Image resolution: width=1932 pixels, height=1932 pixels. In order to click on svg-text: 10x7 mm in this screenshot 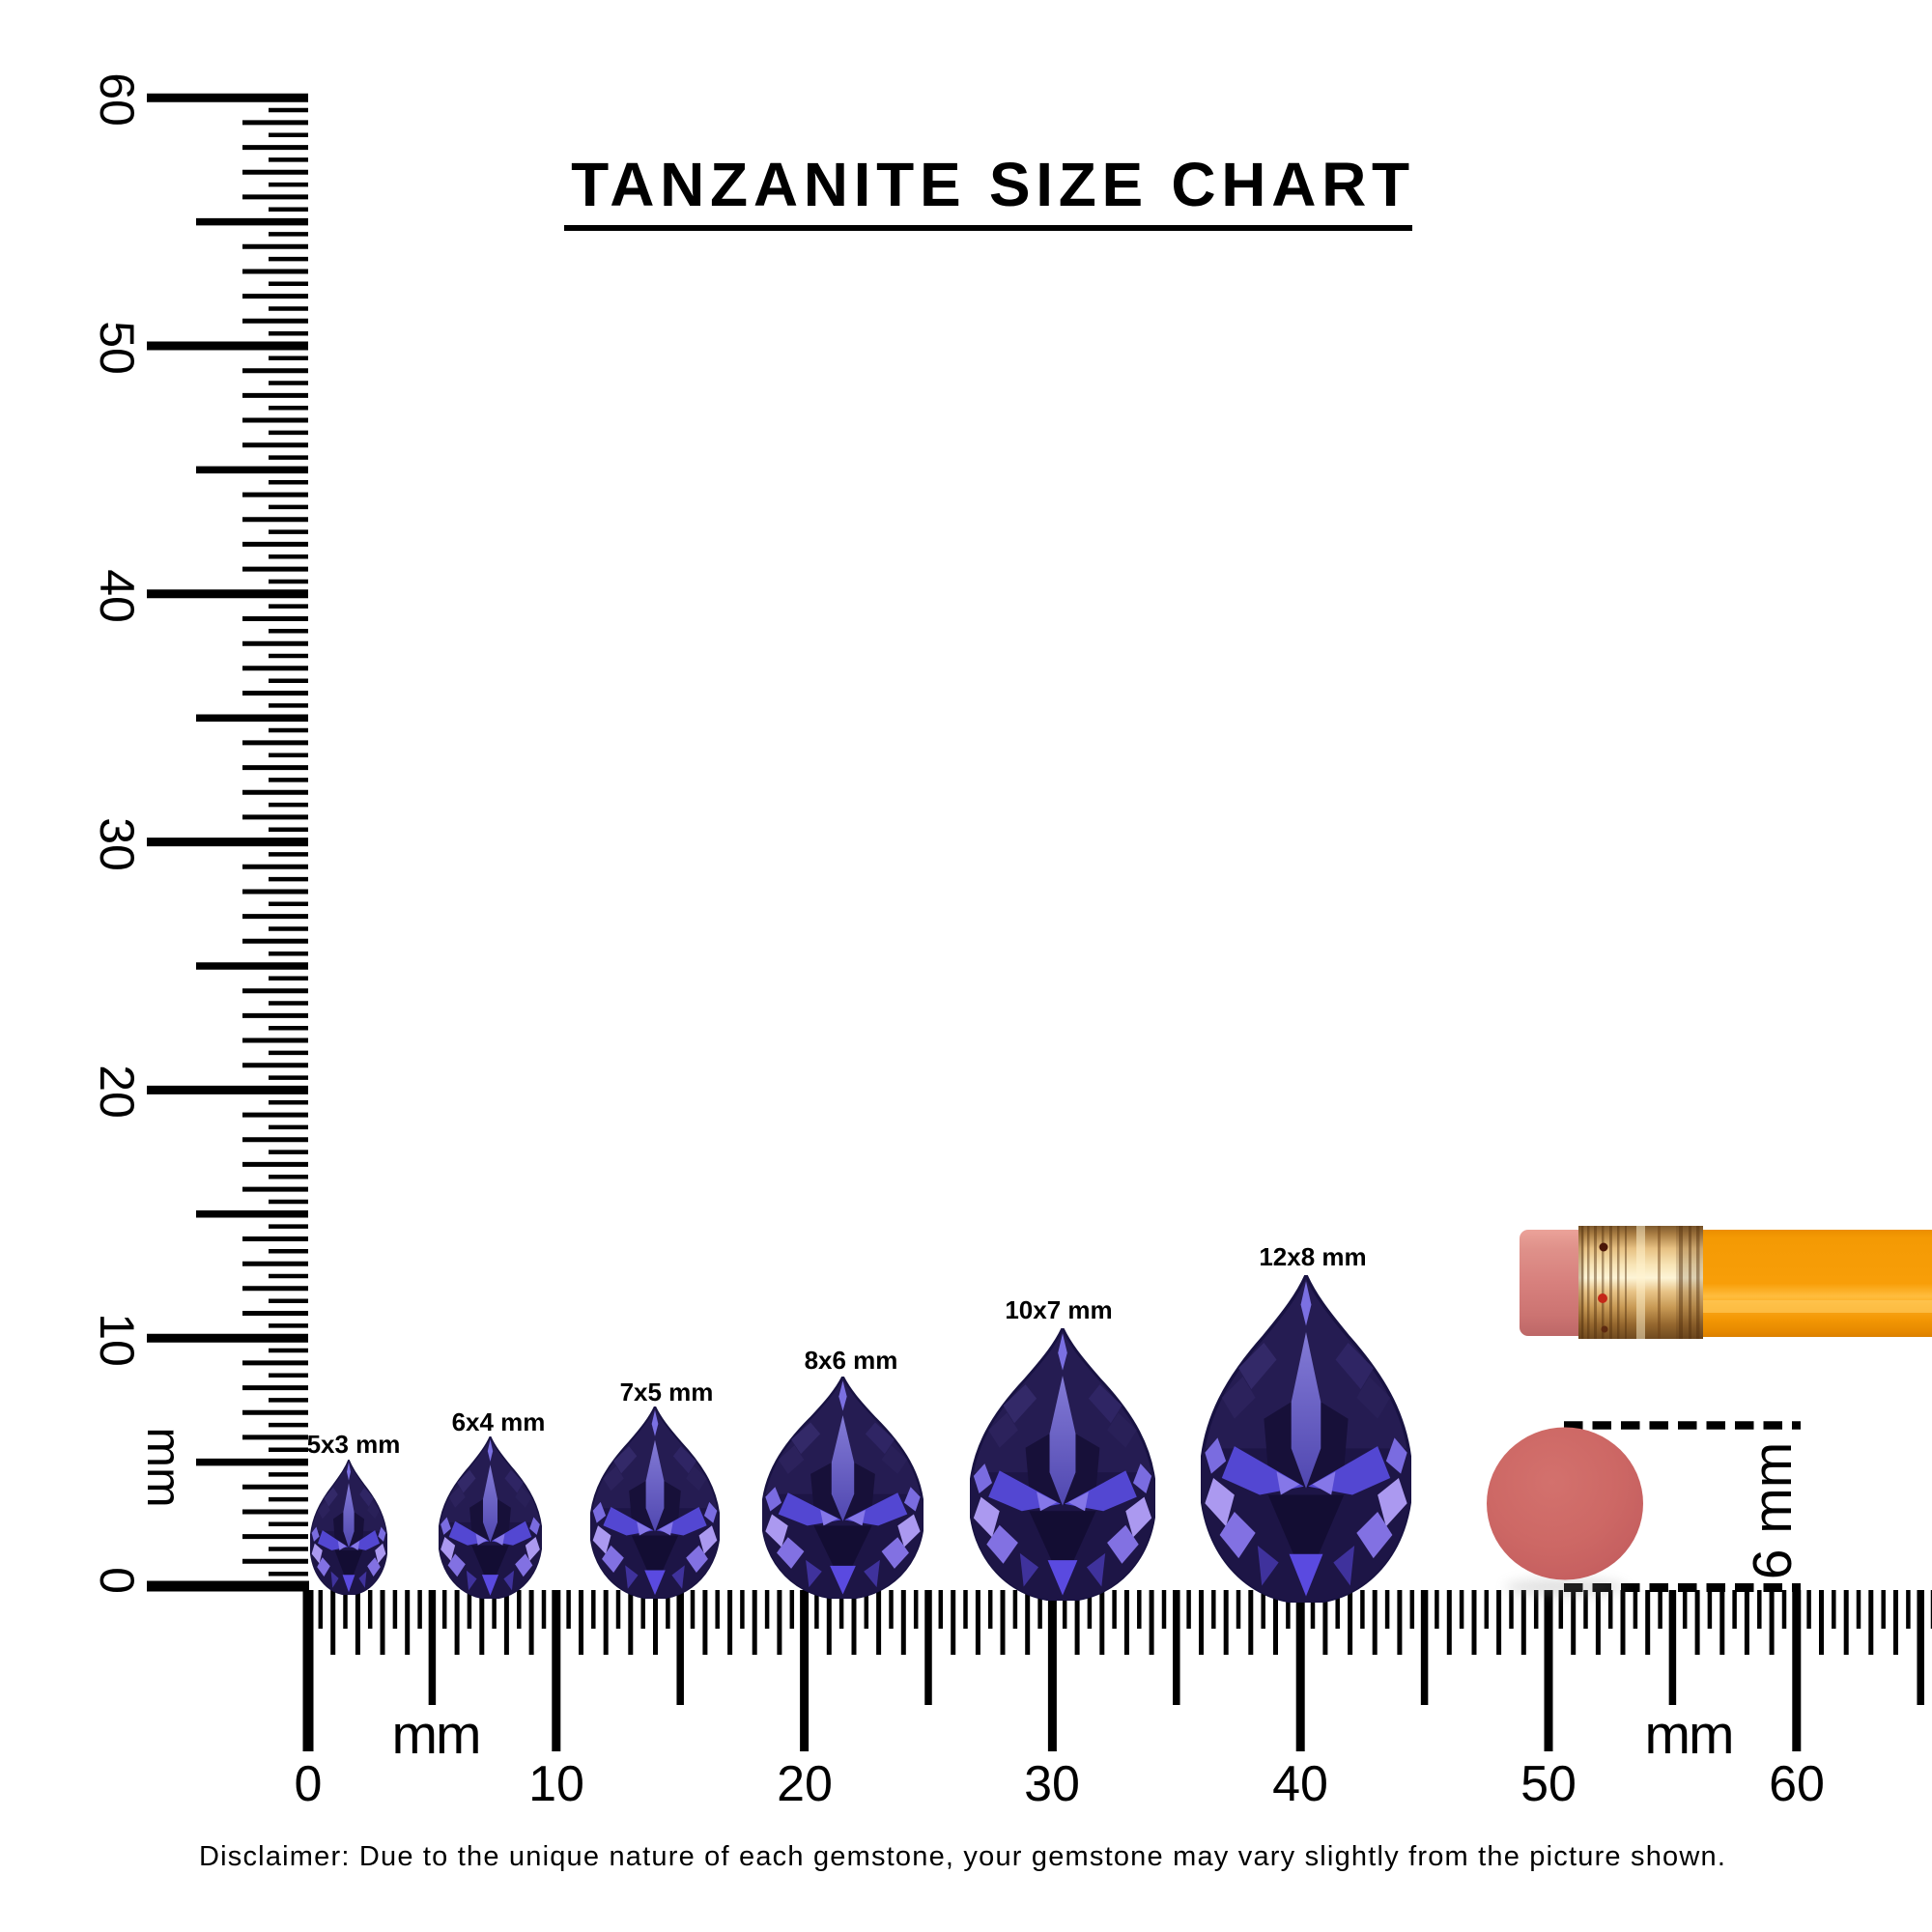, I will do `click(1058, 1309)`.